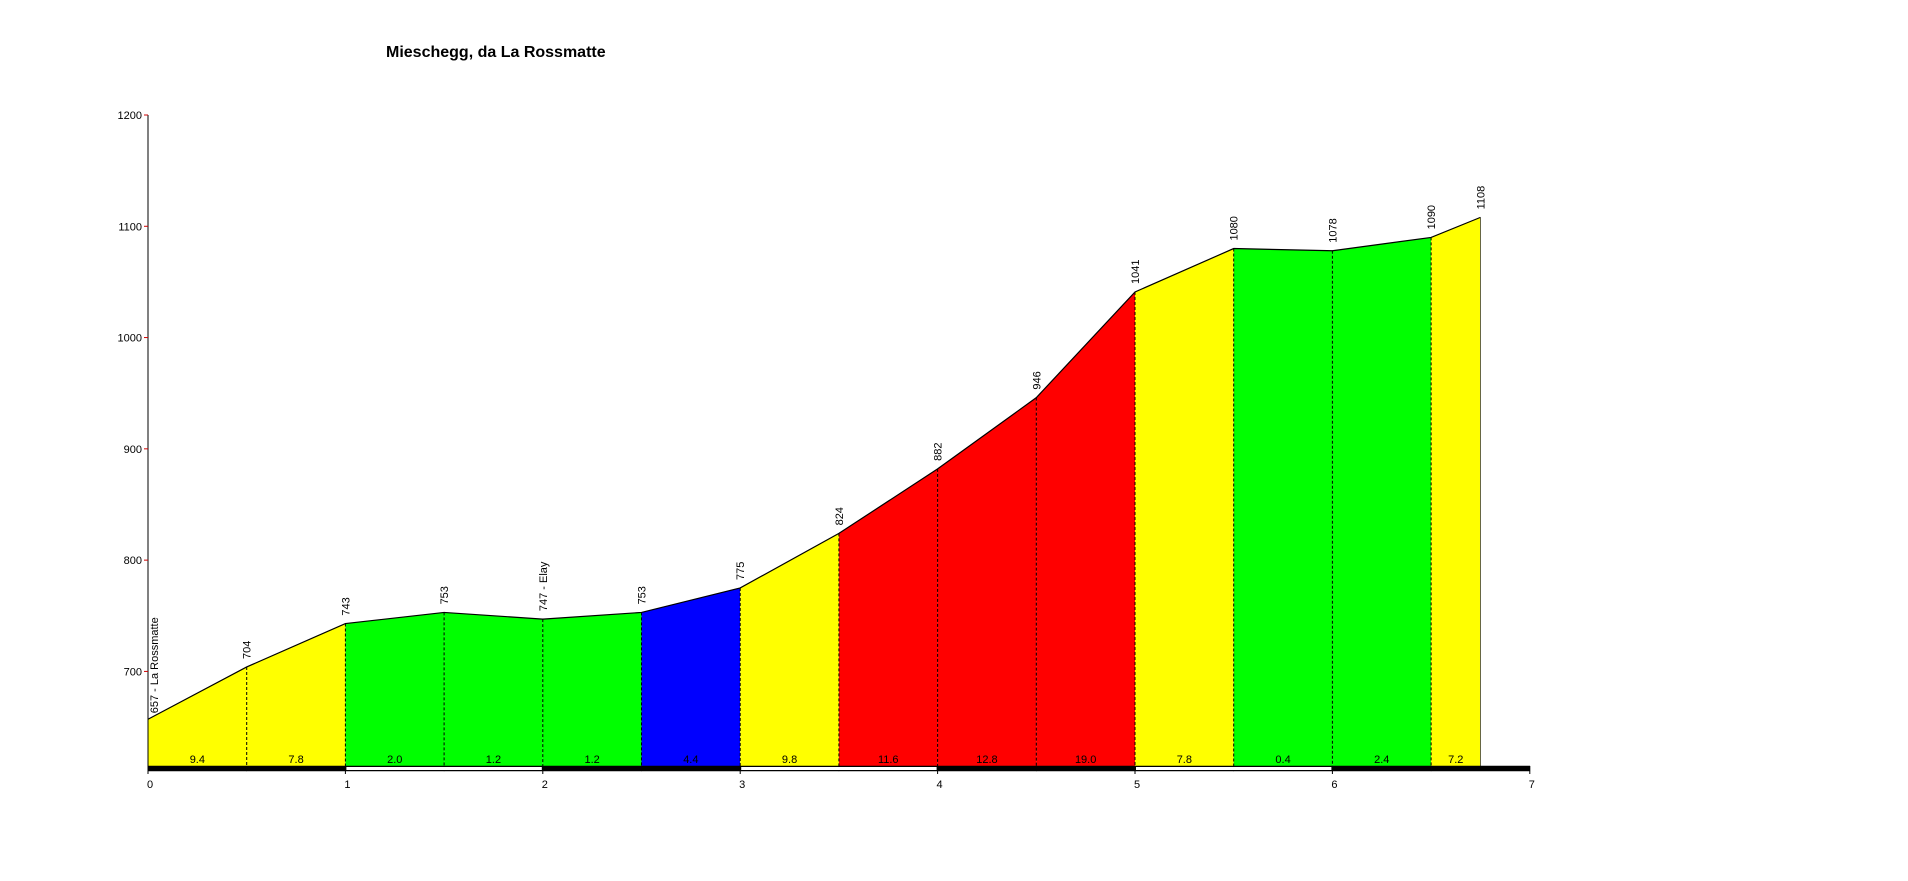 Image resolution: width=1908 pixels, height=881 pixels. What do you see at coordinates (133, 450) in the screenshot?
I see `y-tick-label: 900` at bounding box center [133, 450].